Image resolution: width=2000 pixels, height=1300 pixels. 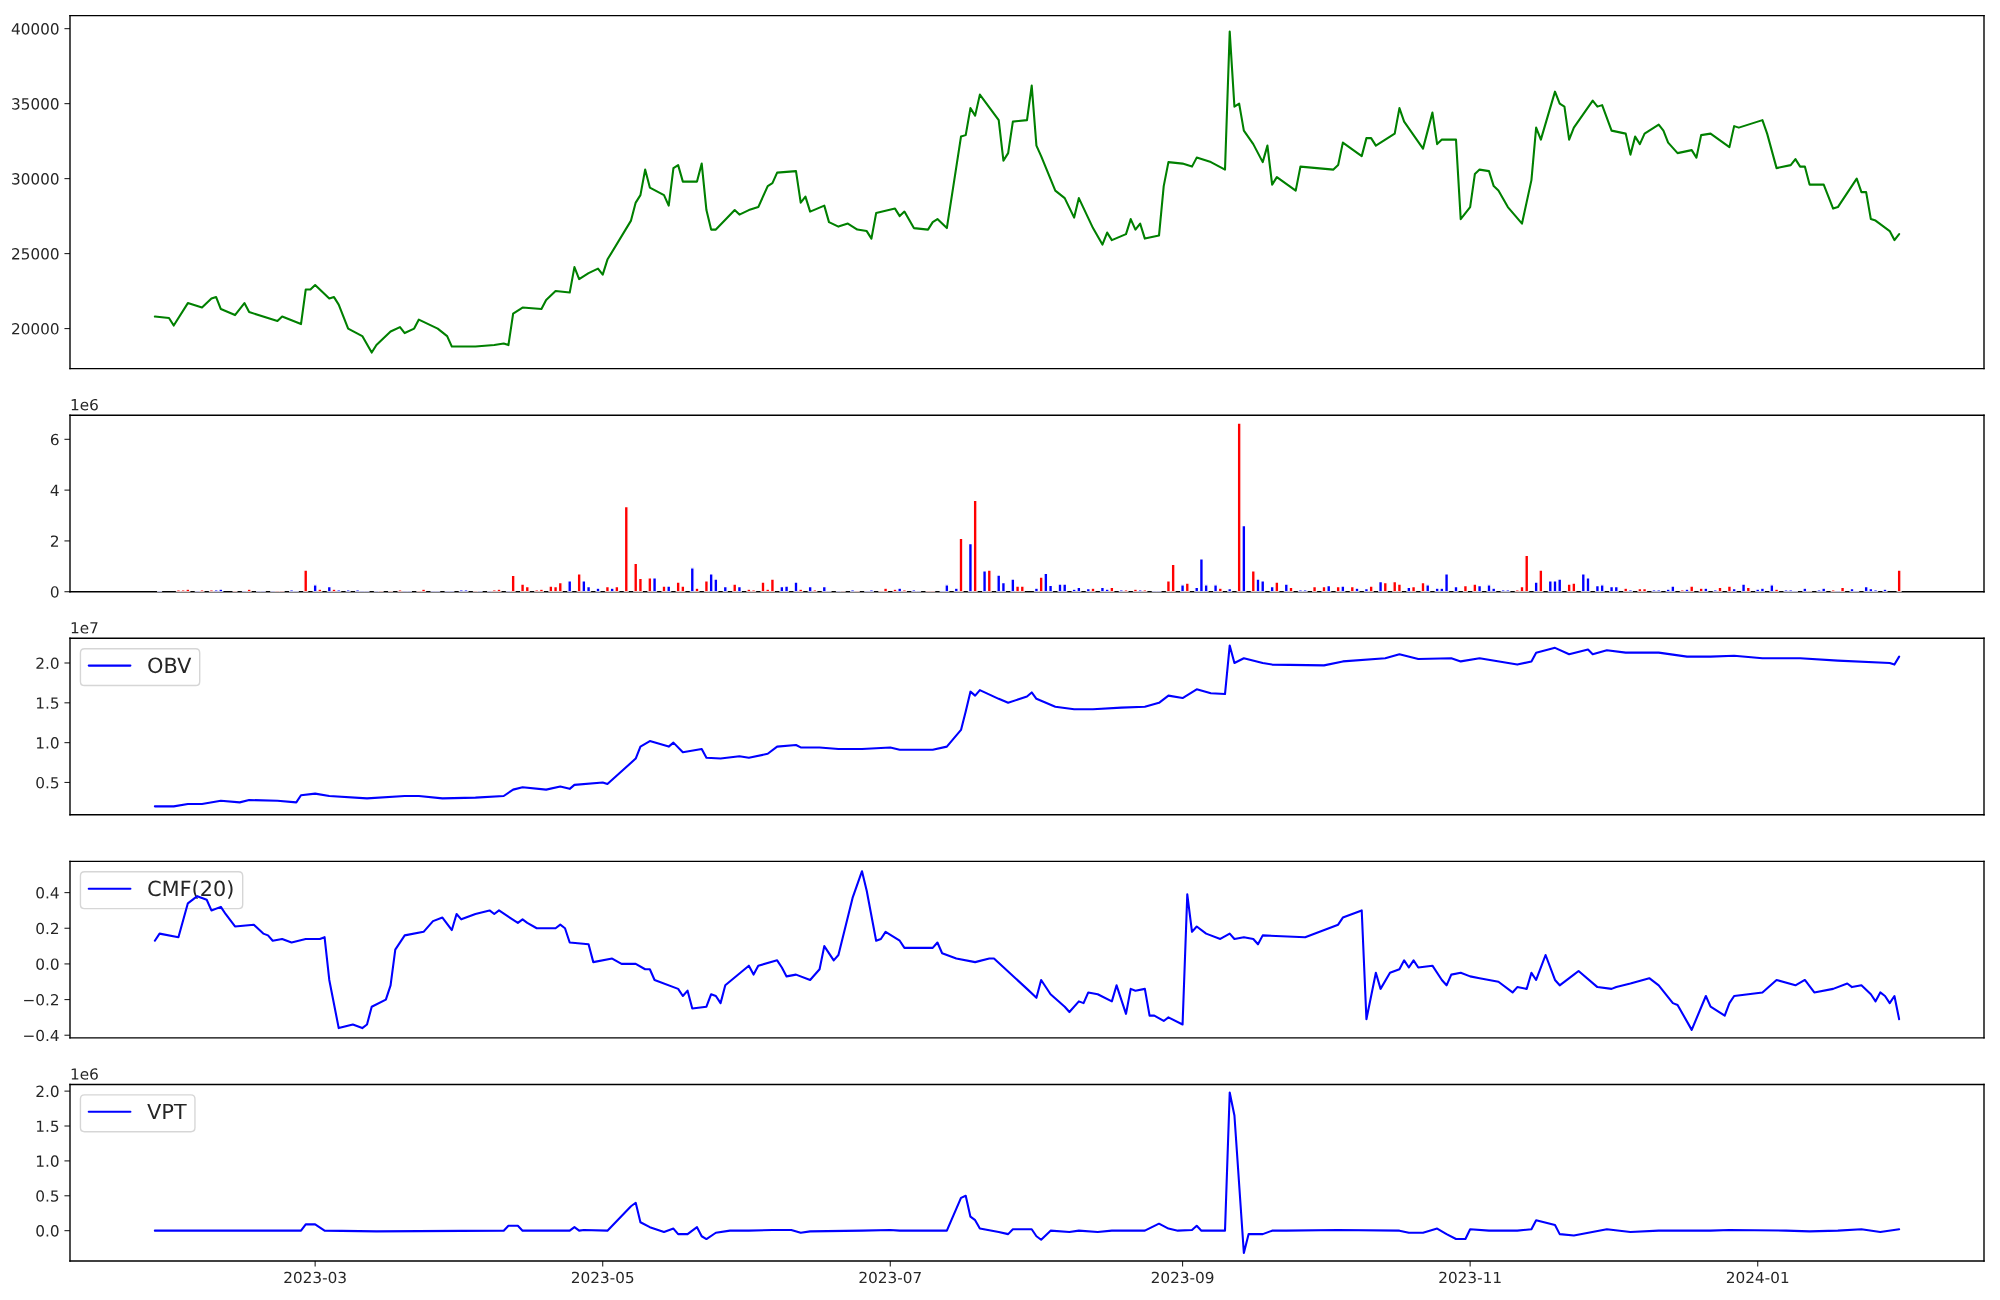 What do you see at coordinates (35, 29) in the screenshot?
I see `y-tick-label: 40000` at bounding box center [35, 29].